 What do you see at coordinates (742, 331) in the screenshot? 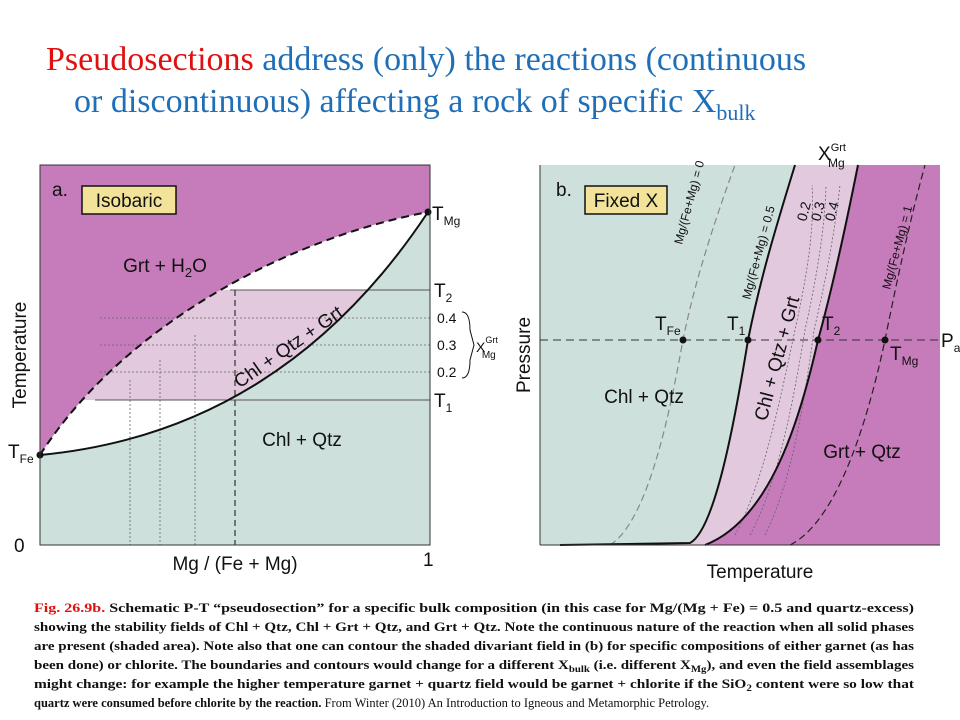
I see `subscript: 1` at bounding box center [742, 331].